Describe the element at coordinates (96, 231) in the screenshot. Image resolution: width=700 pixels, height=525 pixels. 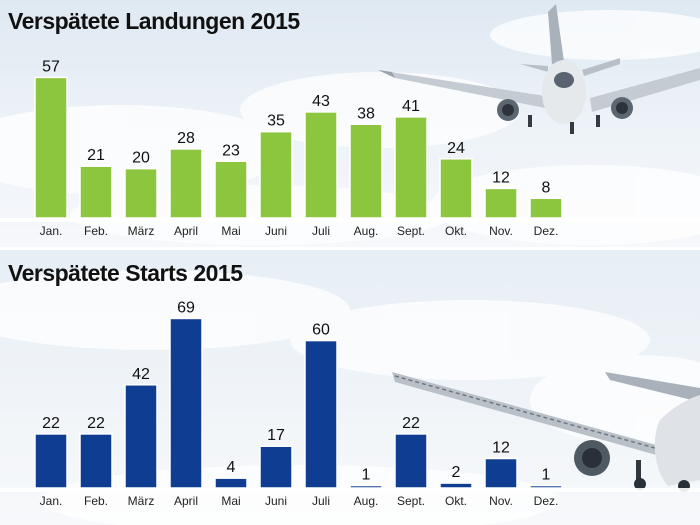
I see `landings-category-label-1: Feb.` at that location.